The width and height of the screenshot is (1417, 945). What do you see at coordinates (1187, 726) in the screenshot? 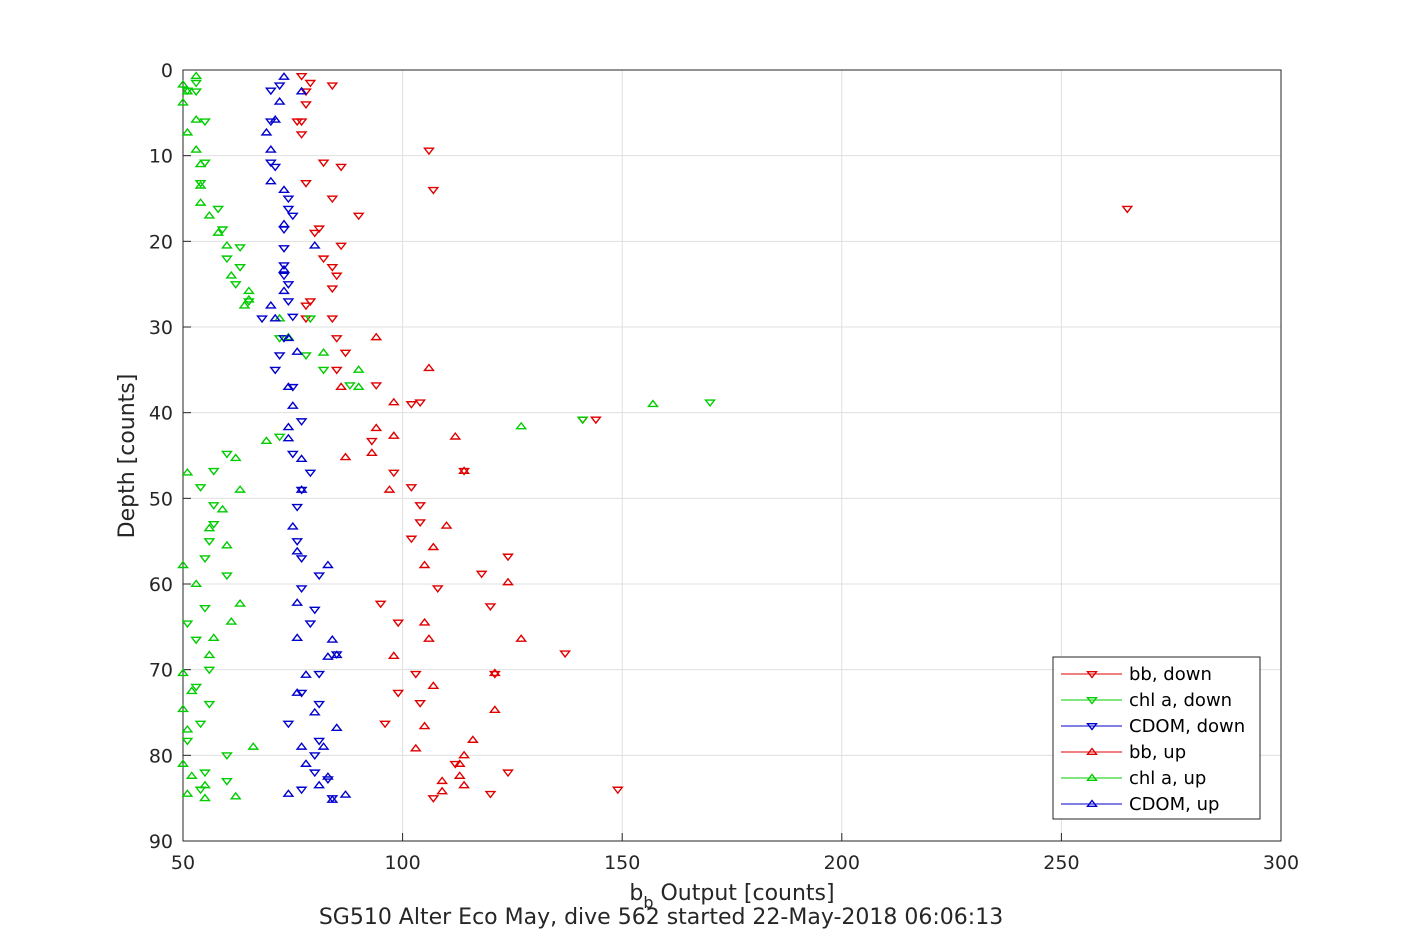
I see `legend-label: CDOM, down` at bounding box center [1187, 726].